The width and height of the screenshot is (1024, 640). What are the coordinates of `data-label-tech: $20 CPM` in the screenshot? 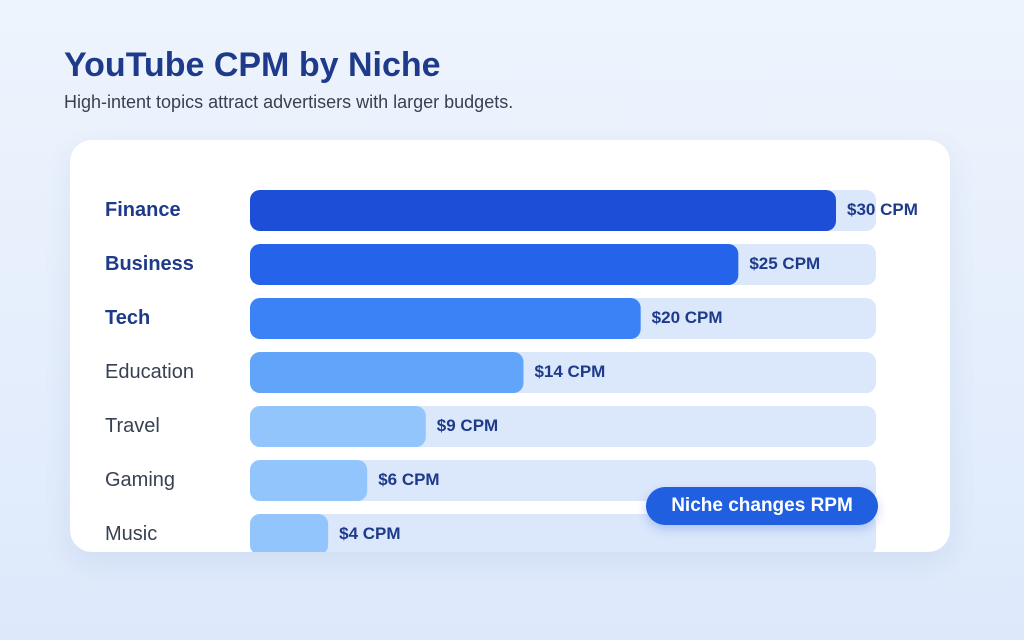 It's located at (687, 317).